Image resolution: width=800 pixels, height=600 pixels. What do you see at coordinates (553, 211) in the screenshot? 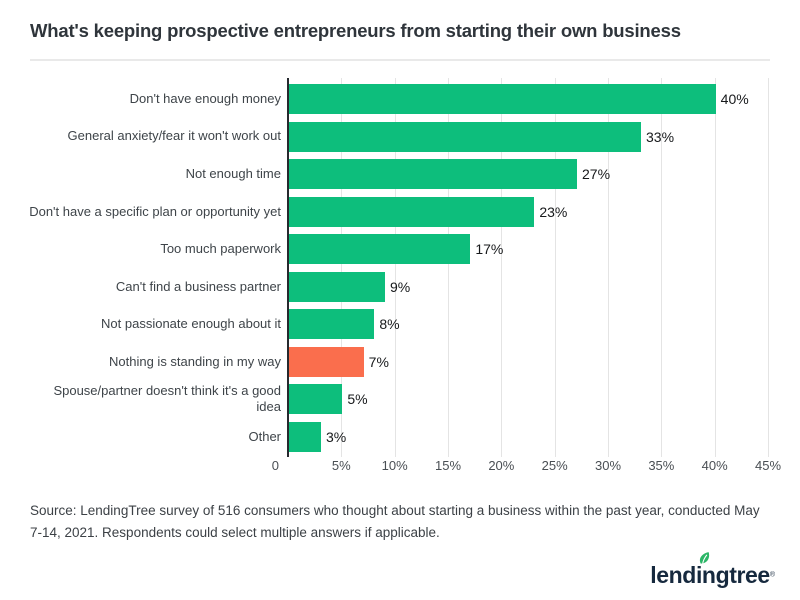
I see `value-label: 23%` at bounding box center [553, 211].